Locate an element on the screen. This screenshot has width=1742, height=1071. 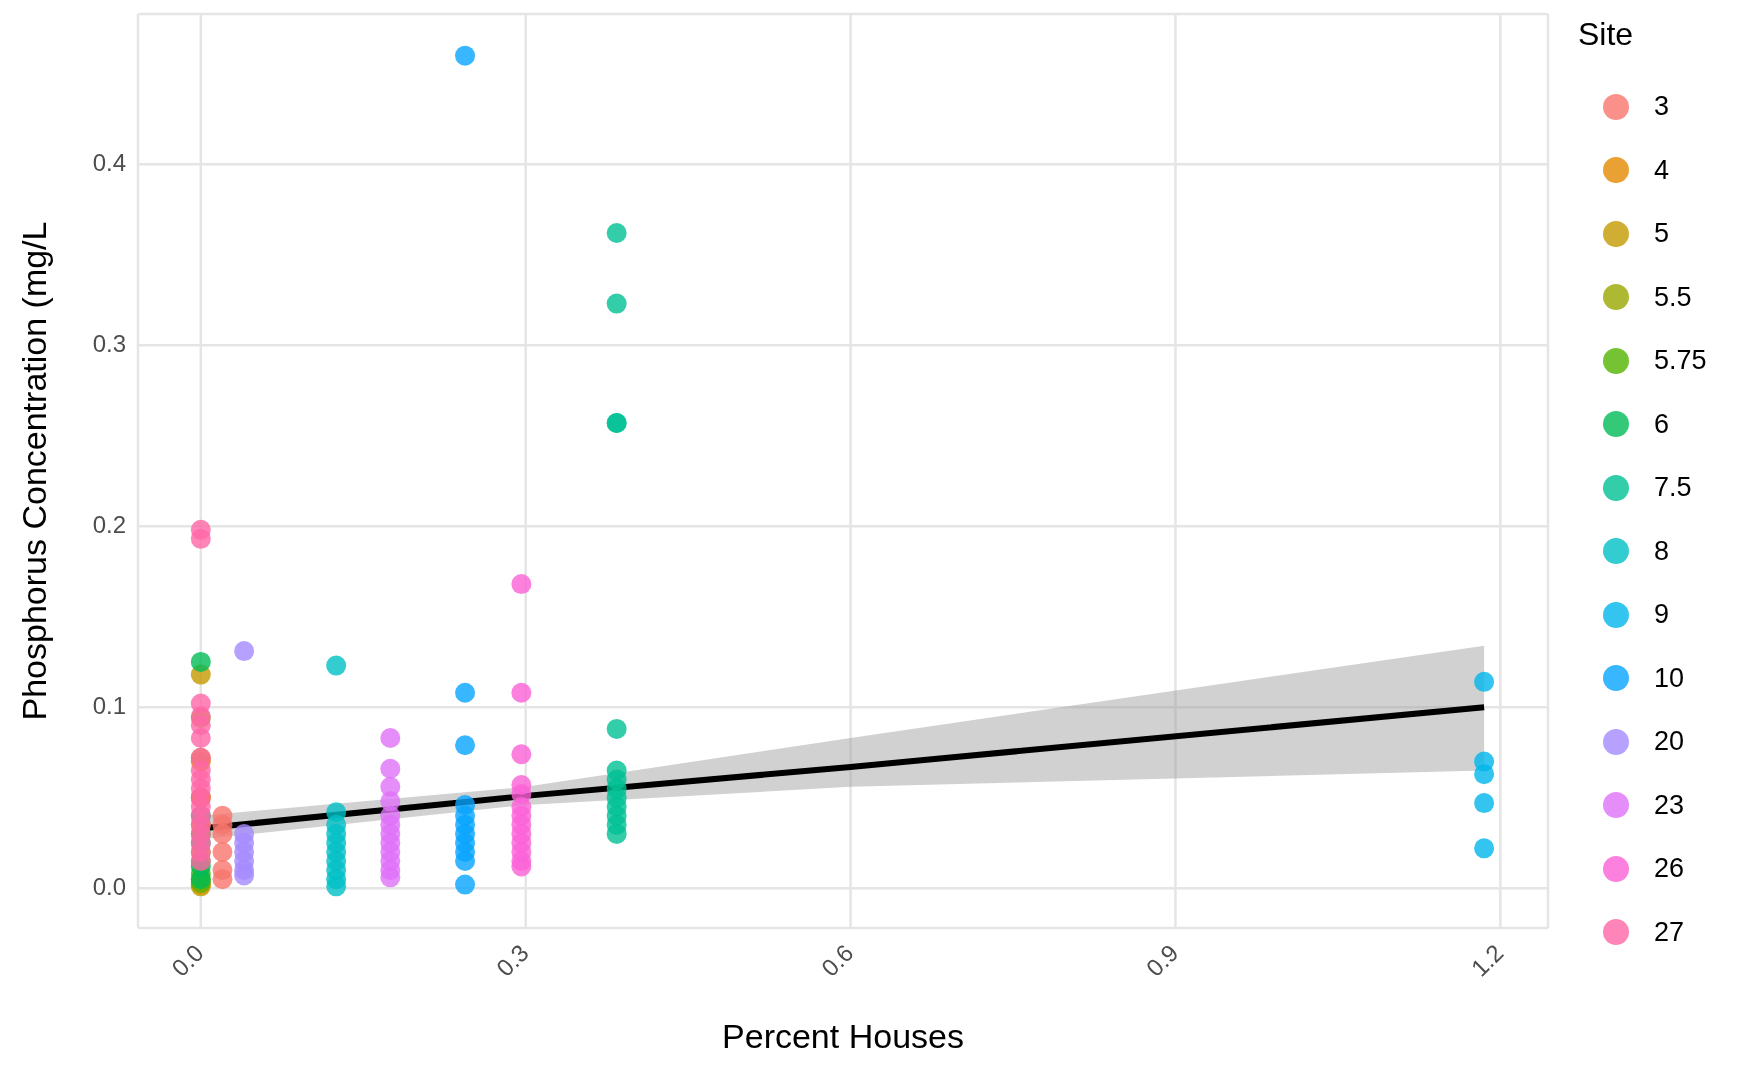
legend-label: 23 is located at coordinates (1669, 805).